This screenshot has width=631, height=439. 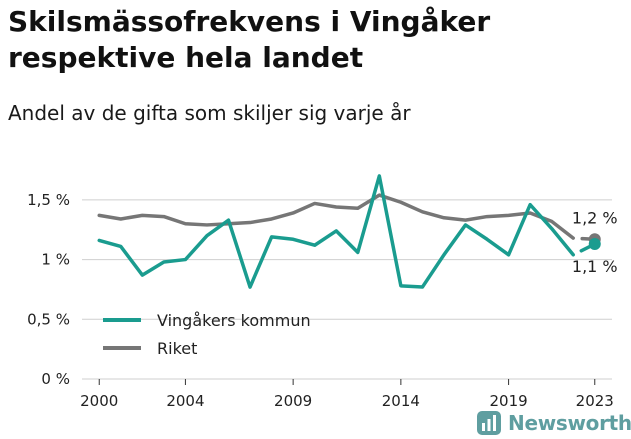 What do you see at coordinates (48, 289) in the screenshot?
I see `y-axis-tick-labels: 0 % 0,5 % 1 % 1,5 %` at bounding box center [48, 289].